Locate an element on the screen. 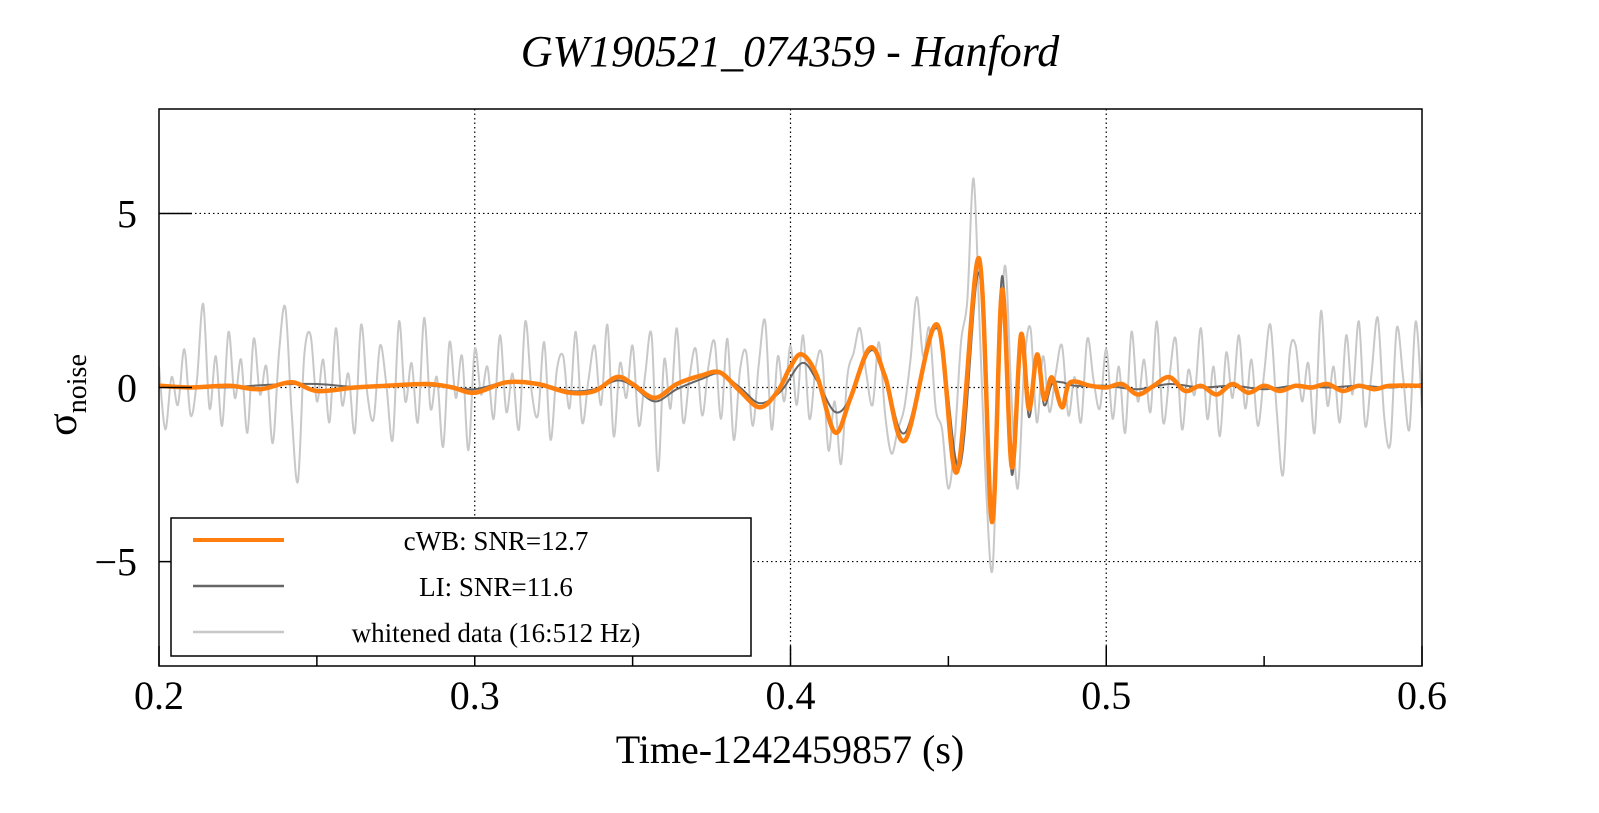  legend-label-cwb: cWB: SNR=12.7 is located at coordinates (496, 541).